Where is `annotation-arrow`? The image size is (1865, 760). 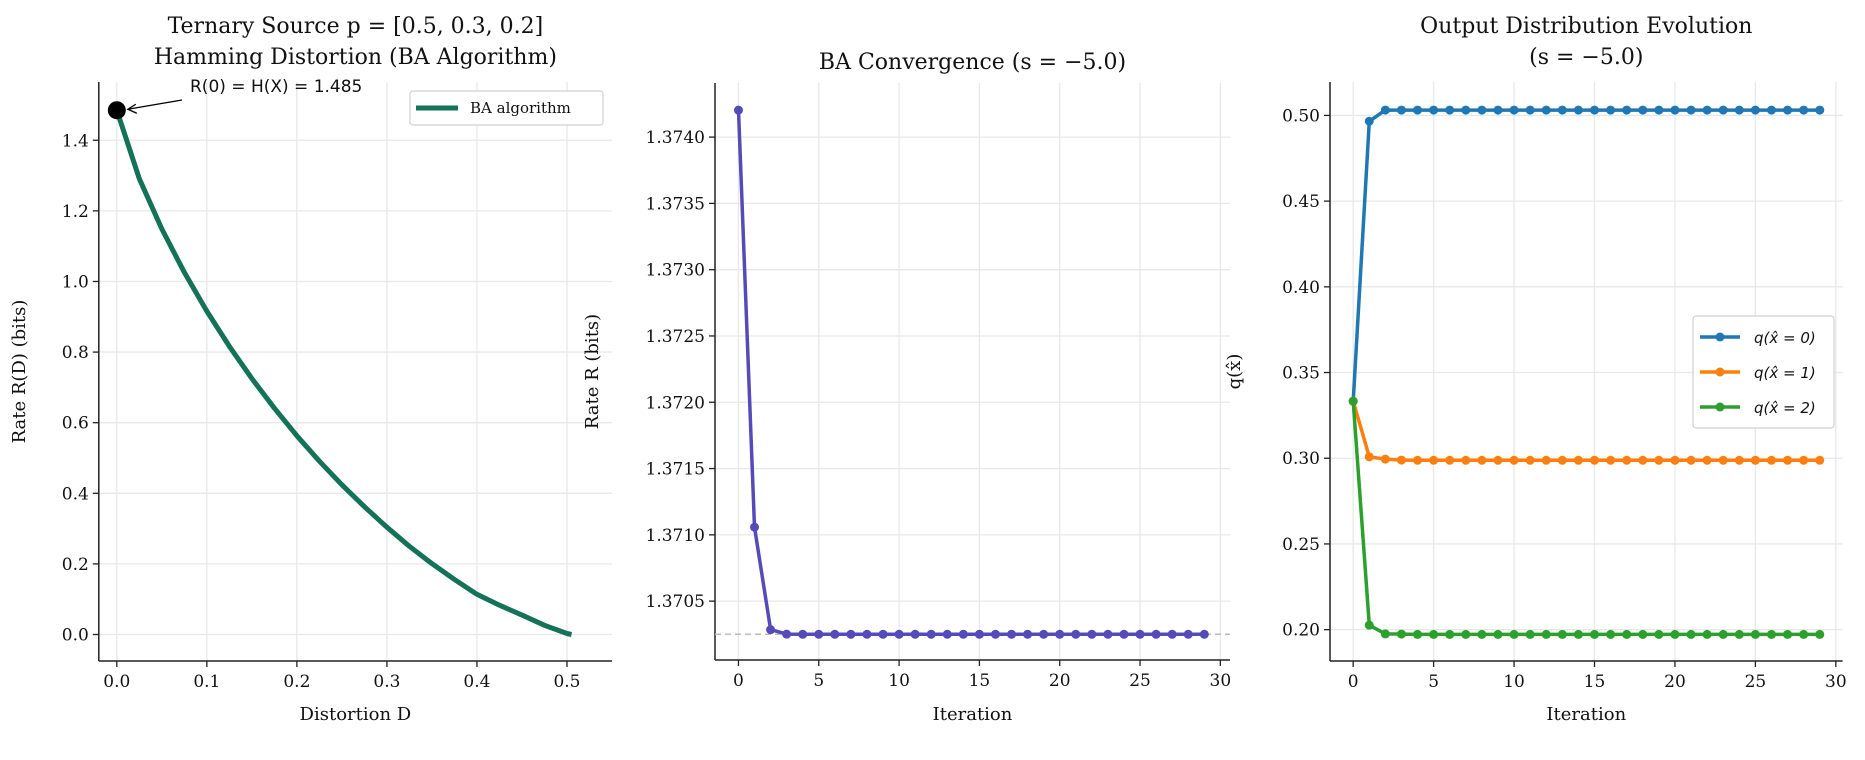 annotation-arrow is located at coordinates (155, 104).